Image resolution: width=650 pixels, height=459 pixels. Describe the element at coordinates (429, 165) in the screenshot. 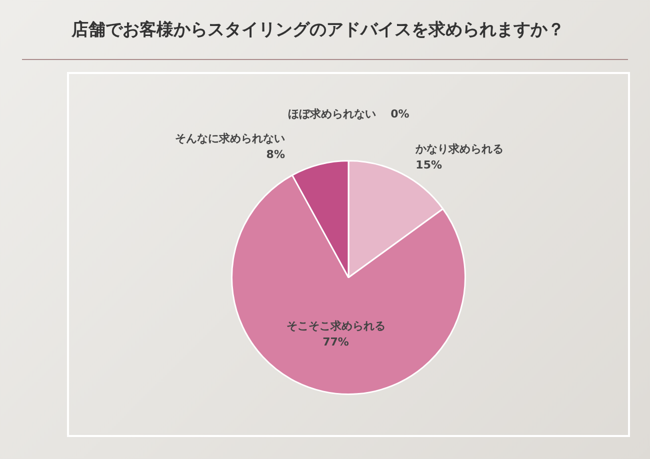

I see `data-label: 15%` at that location.